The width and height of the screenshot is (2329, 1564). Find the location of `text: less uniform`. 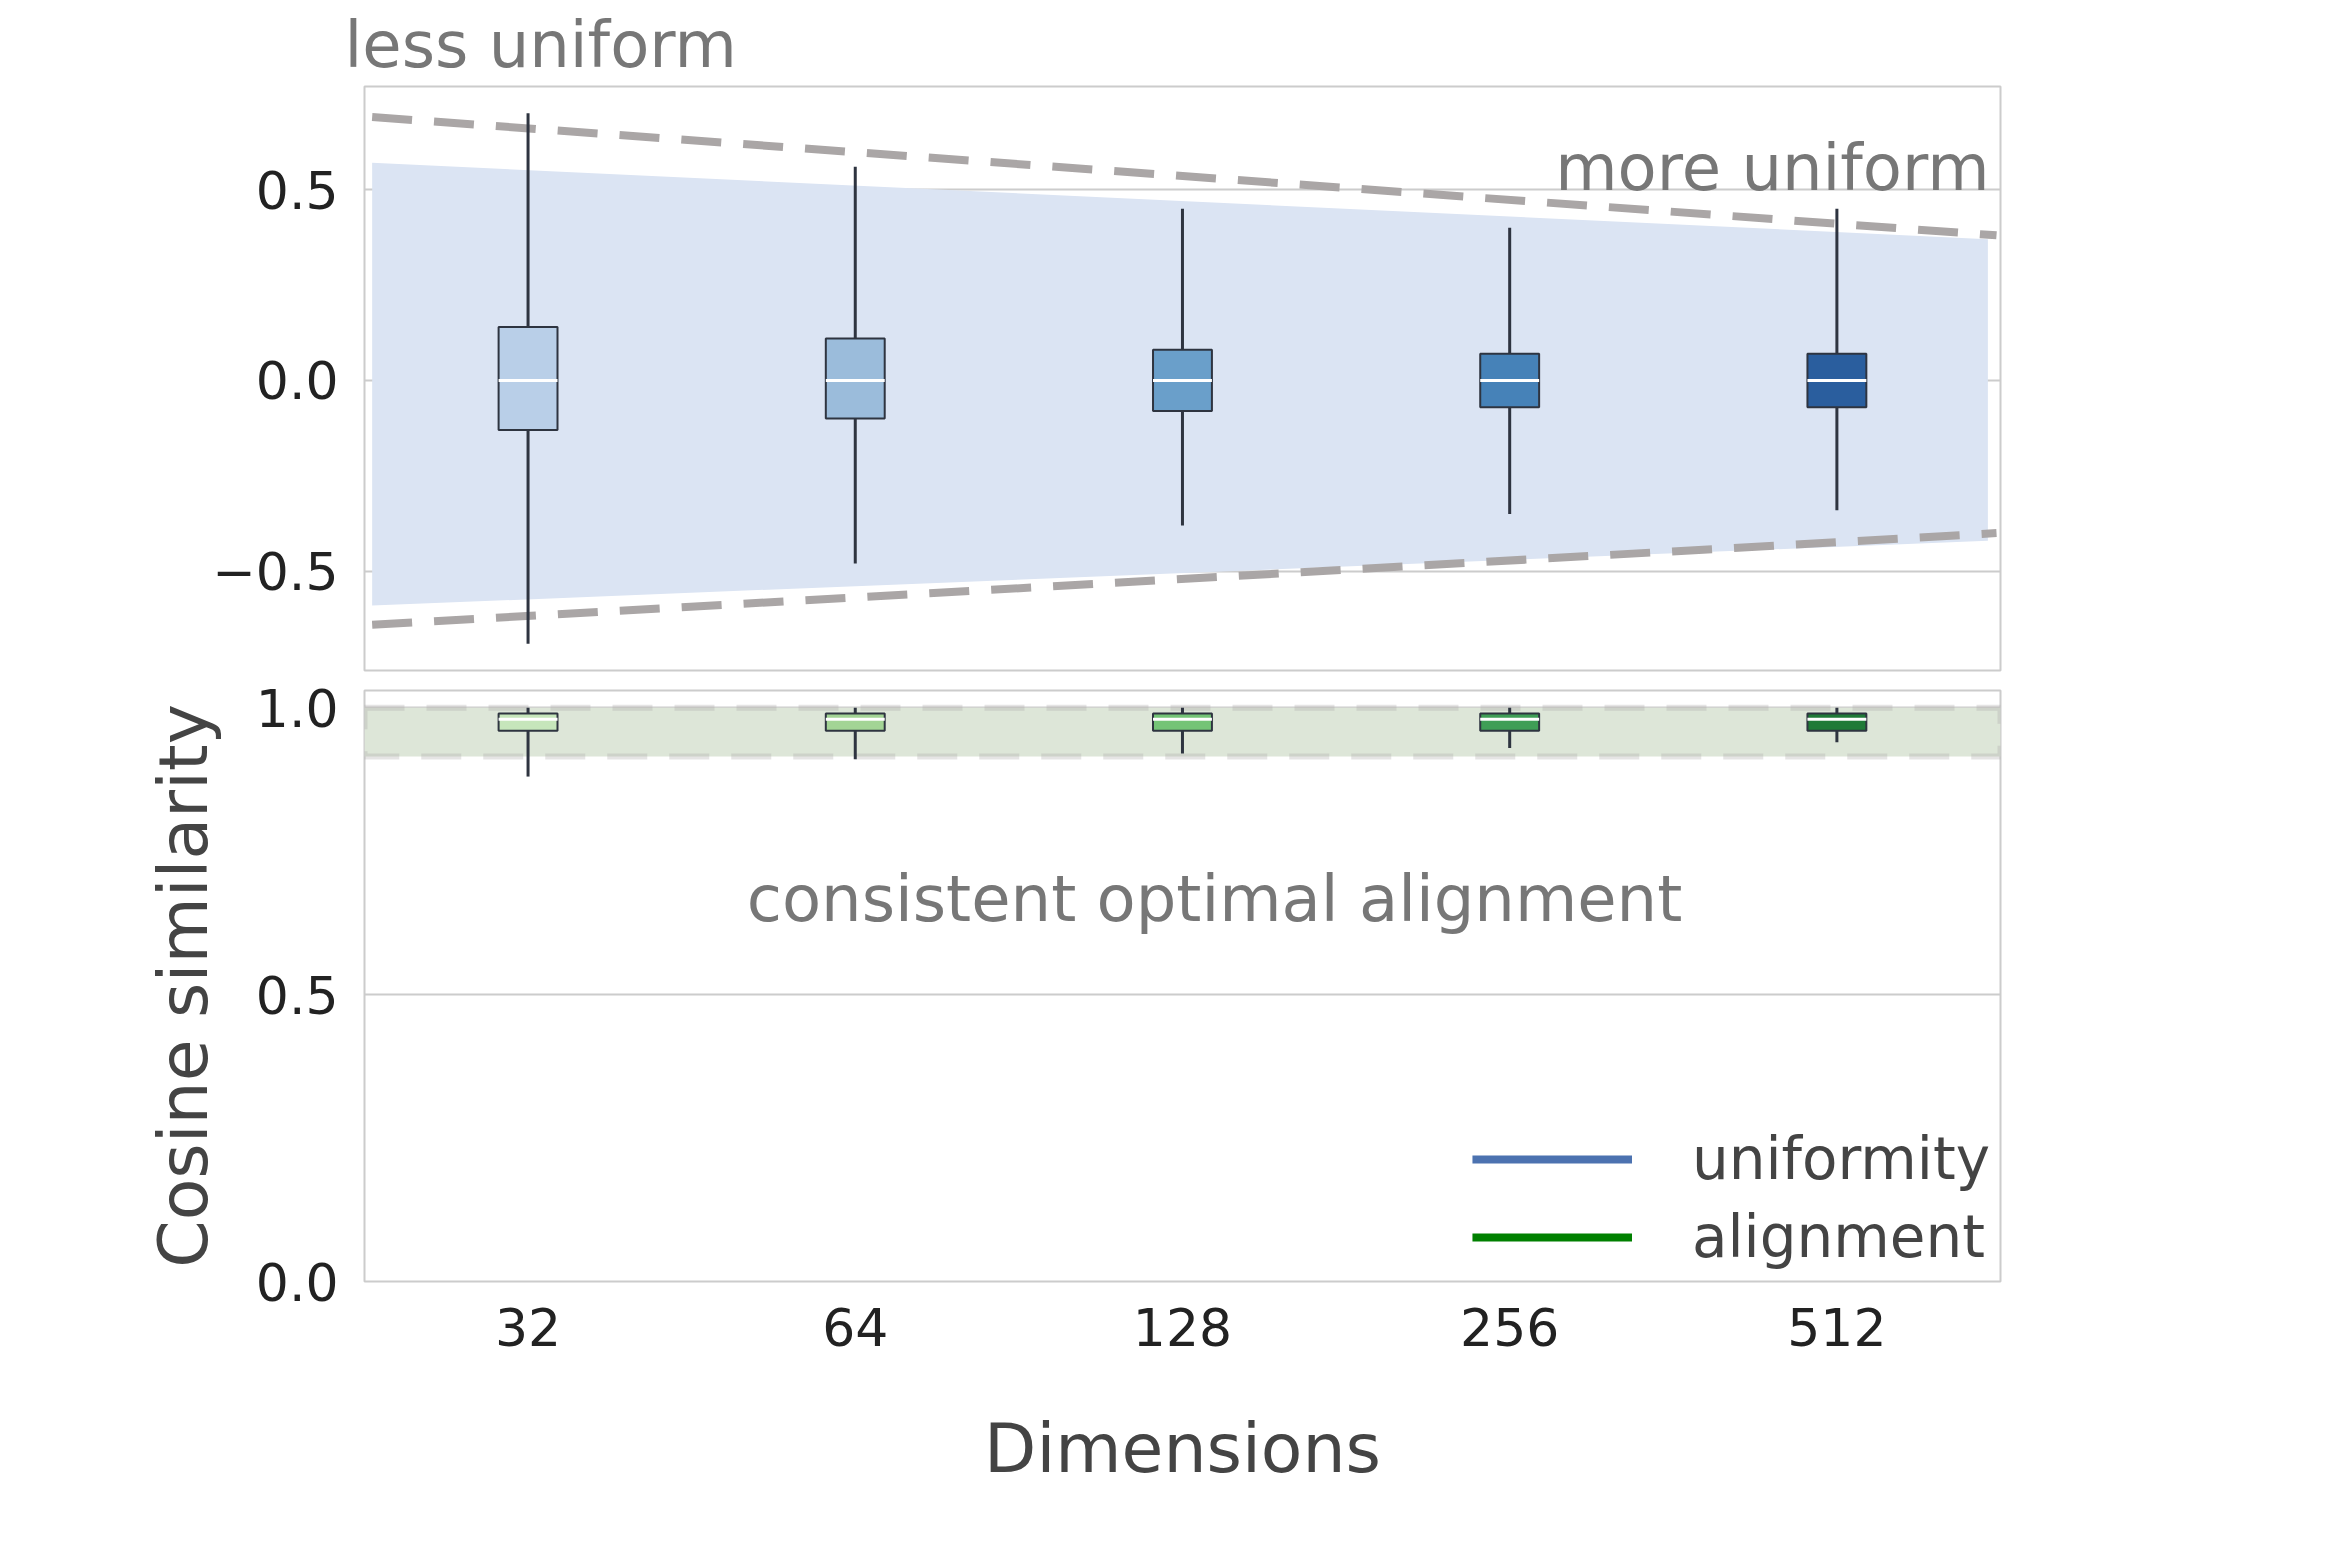

text: less uniform is located at coordinates (540, 44).